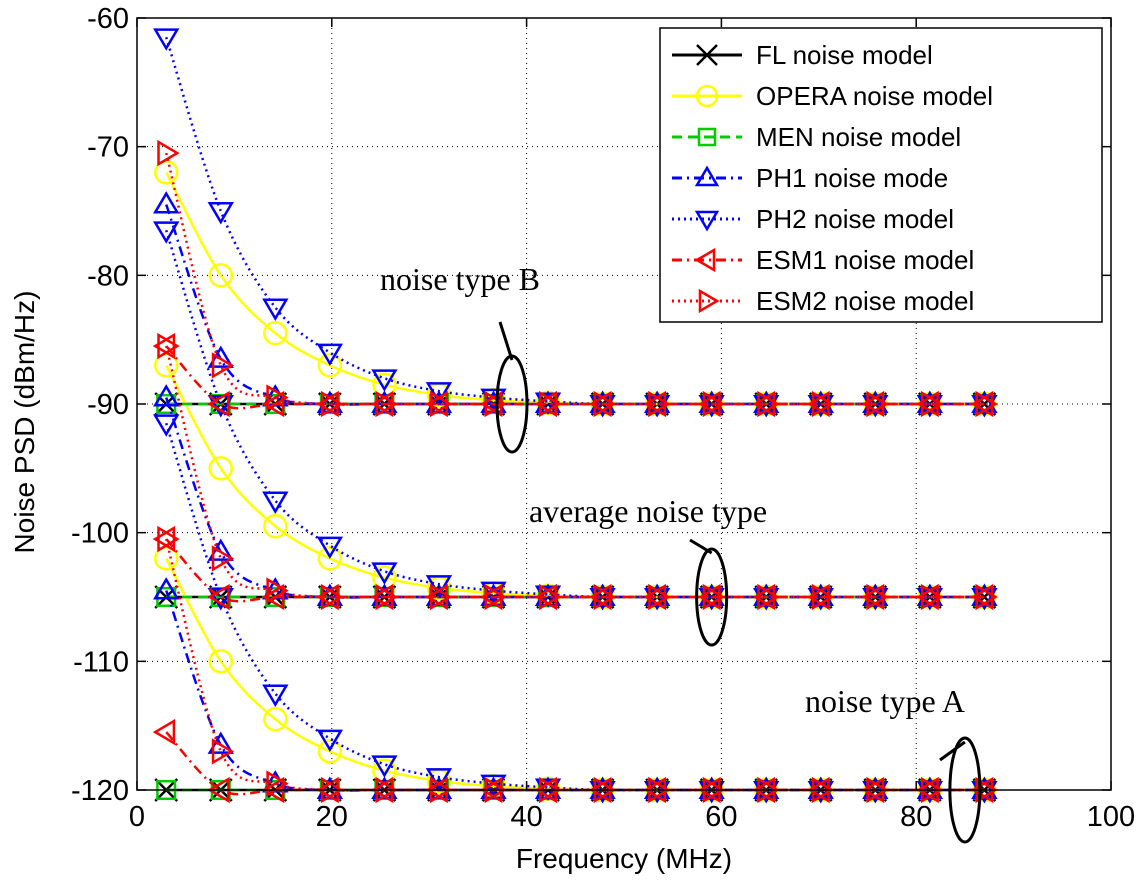  I want to click on legend-entry: OPERA noise model, so click(832, 96).